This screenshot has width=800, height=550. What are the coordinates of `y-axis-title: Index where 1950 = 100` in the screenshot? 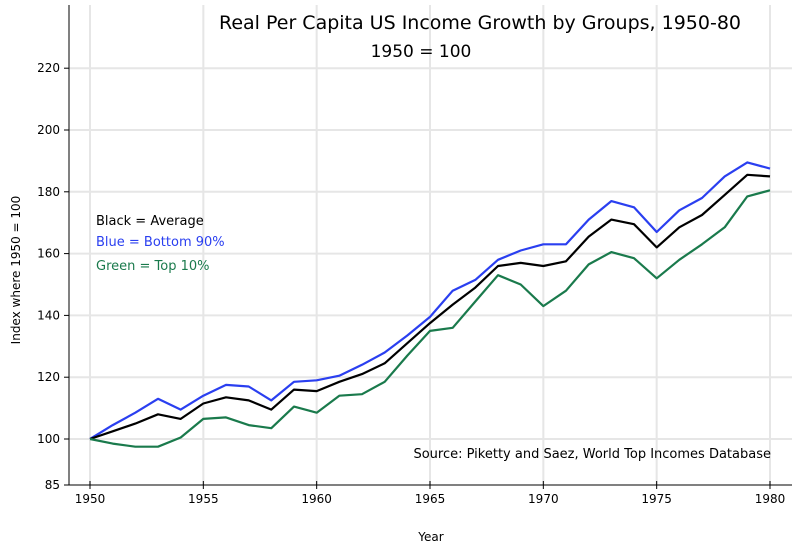 It's located at (16, 270).